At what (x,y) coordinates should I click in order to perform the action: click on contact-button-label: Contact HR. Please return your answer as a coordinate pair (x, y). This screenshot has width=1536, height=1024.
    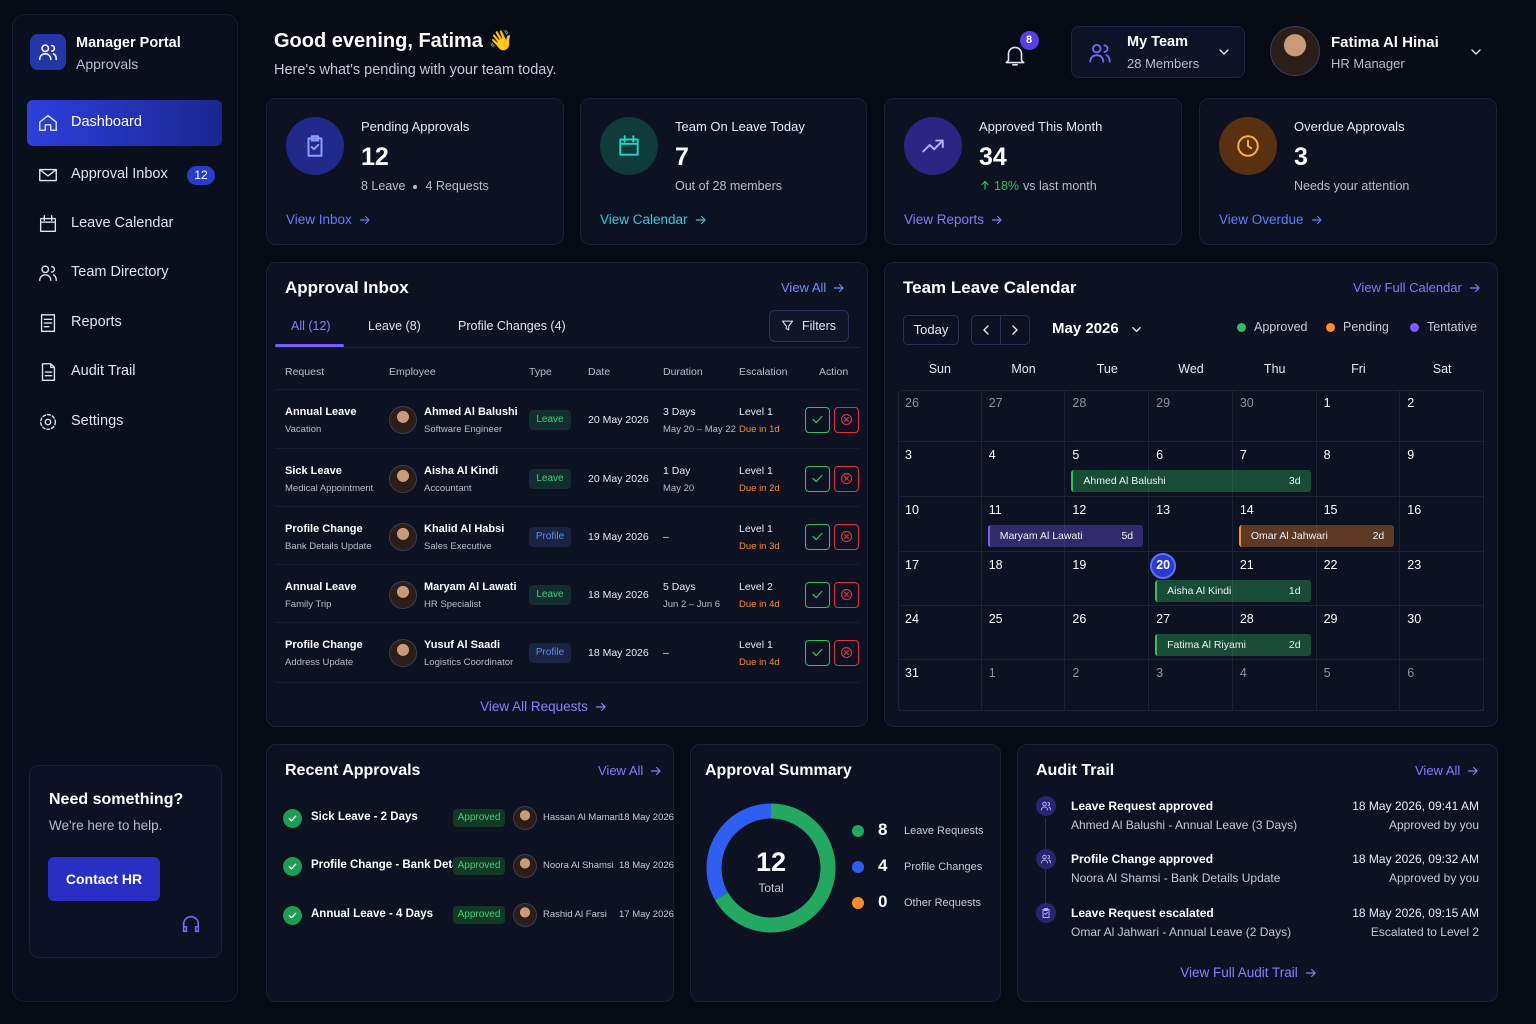
    Looking at the image, I should click on (104, 879).